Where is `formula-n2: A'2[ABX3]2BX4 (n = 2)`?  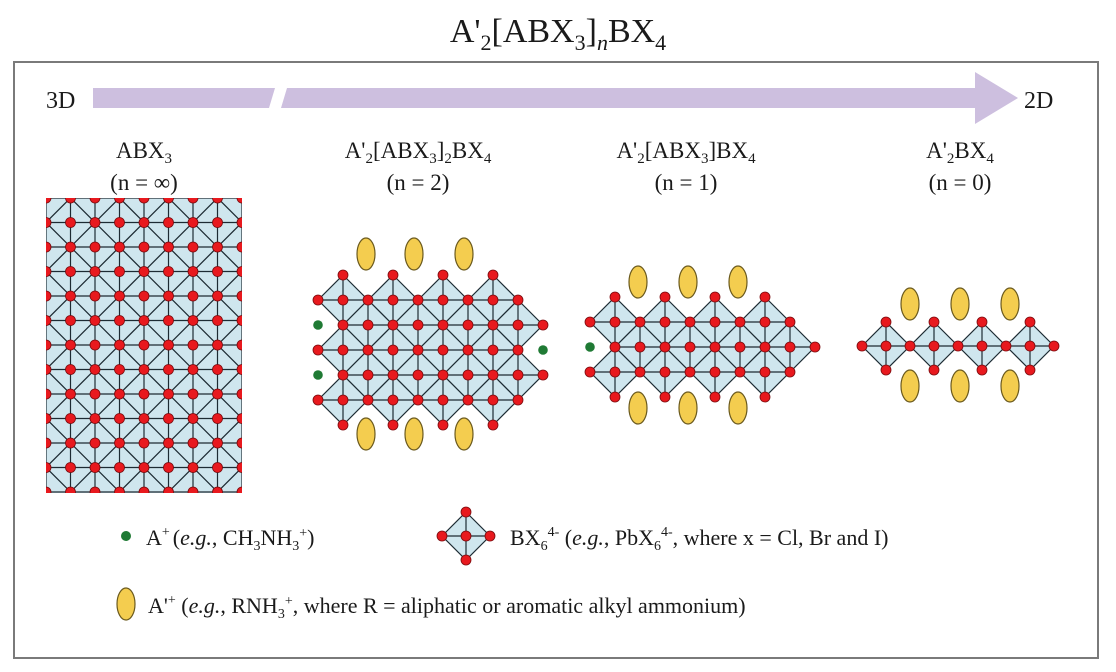
formula-n2: A'2[ABX3]2BX4 (n = 2) is located at coordinates (418, 166).